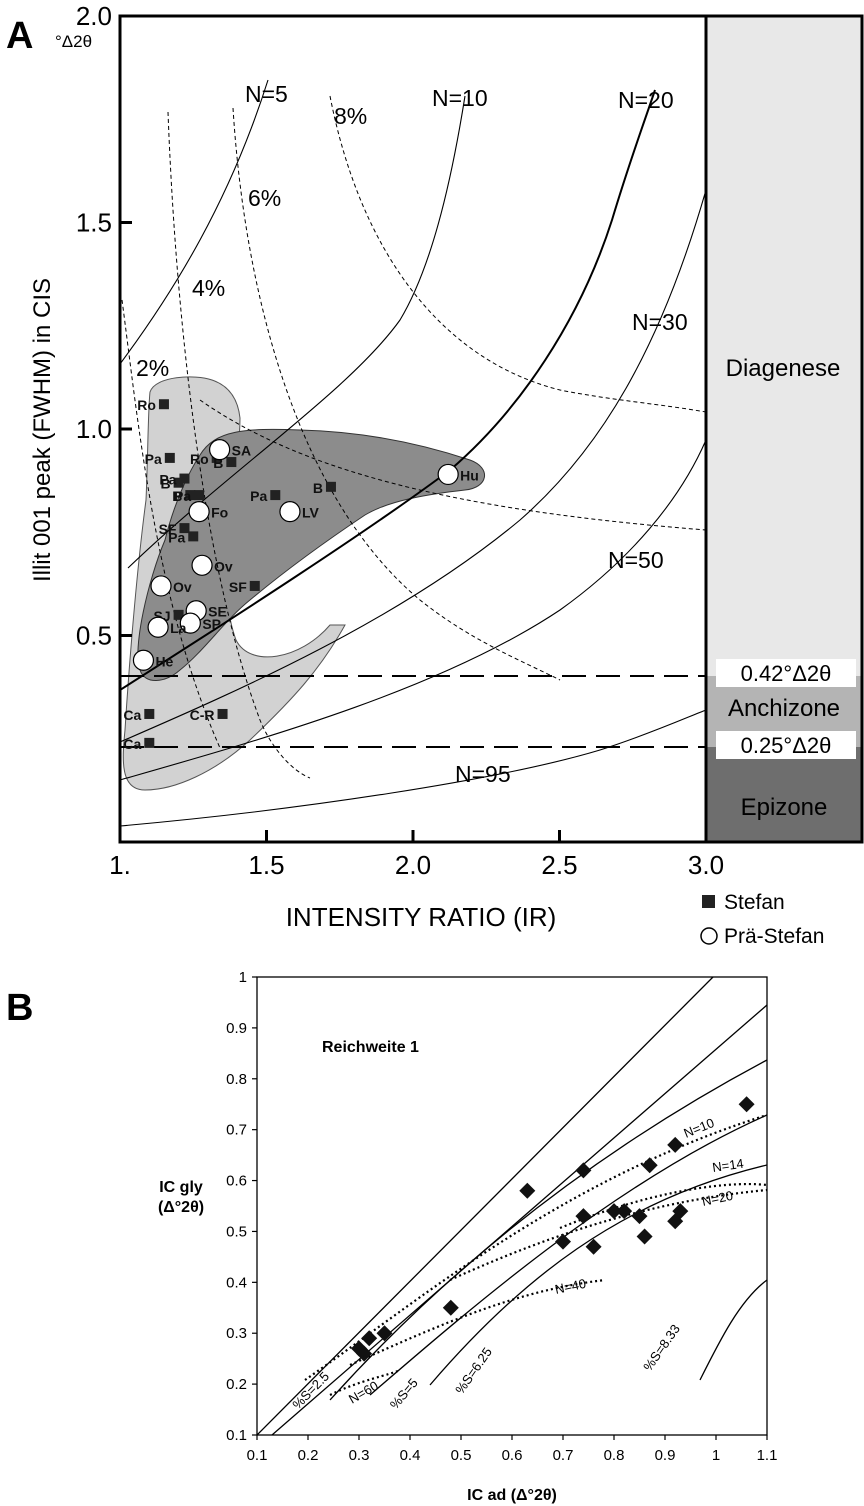  I want to click on b-label-n20: N=20, so click(718, 1198).